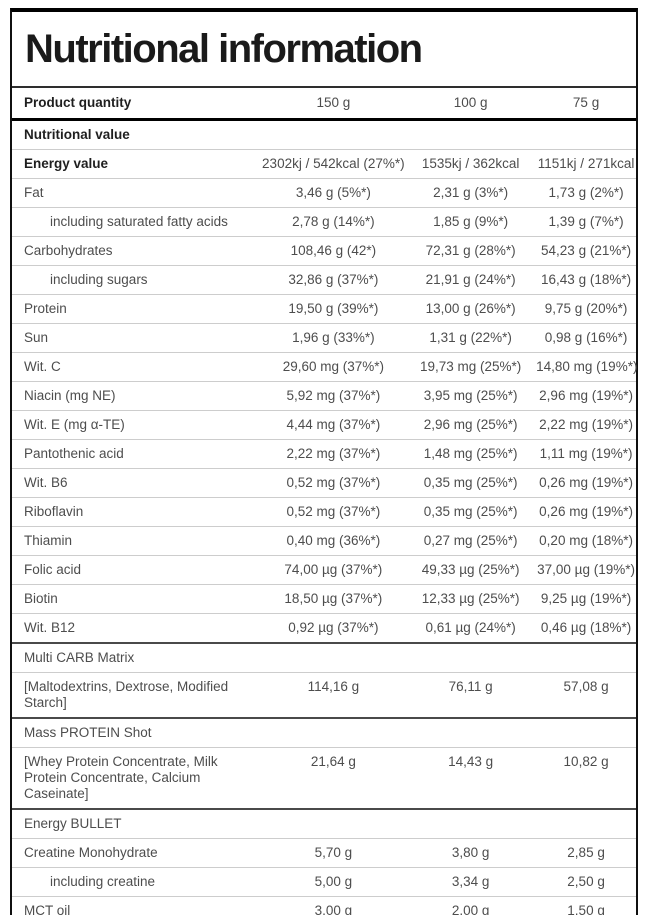 This screenshot has width=646, height=915. Describe the element at coordinates (103, 881) in the screenshot. I see `row-label: including creatine` at that location.